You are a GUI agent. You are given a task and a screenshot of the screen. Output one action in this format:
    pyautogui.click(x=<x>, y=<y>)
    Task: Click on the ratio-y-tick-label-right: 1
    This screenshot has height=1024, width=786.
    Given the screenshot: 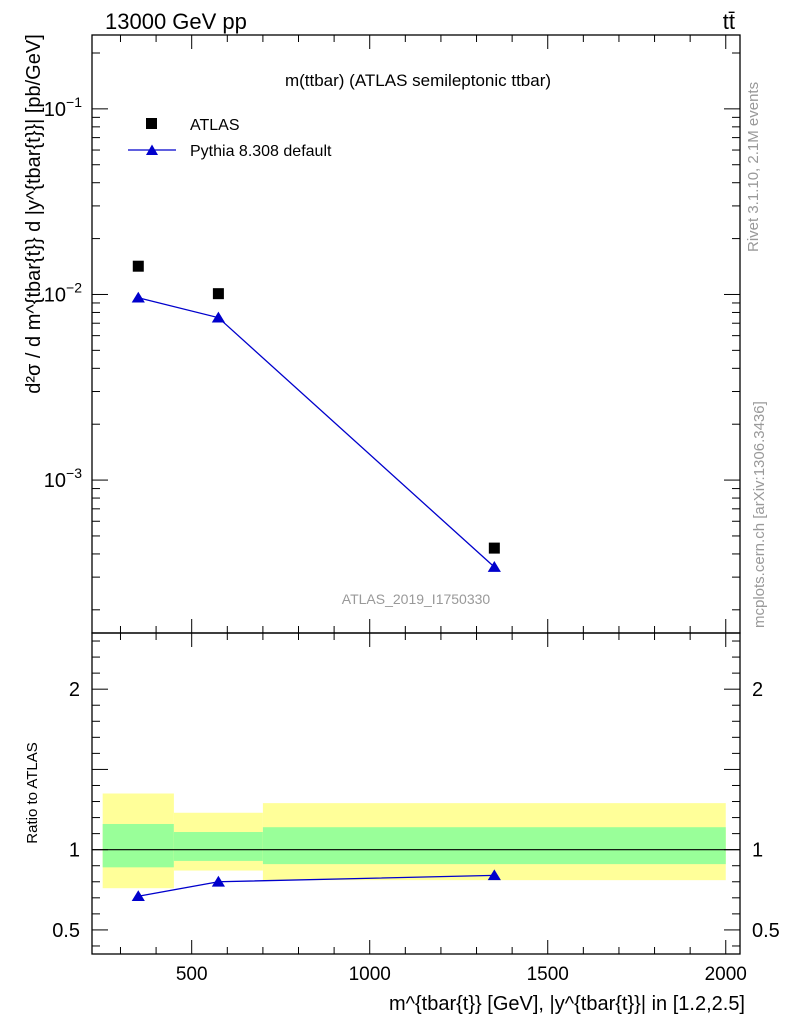 What is the action you would take?
    pyautogui.click(x=757, y=851)
    